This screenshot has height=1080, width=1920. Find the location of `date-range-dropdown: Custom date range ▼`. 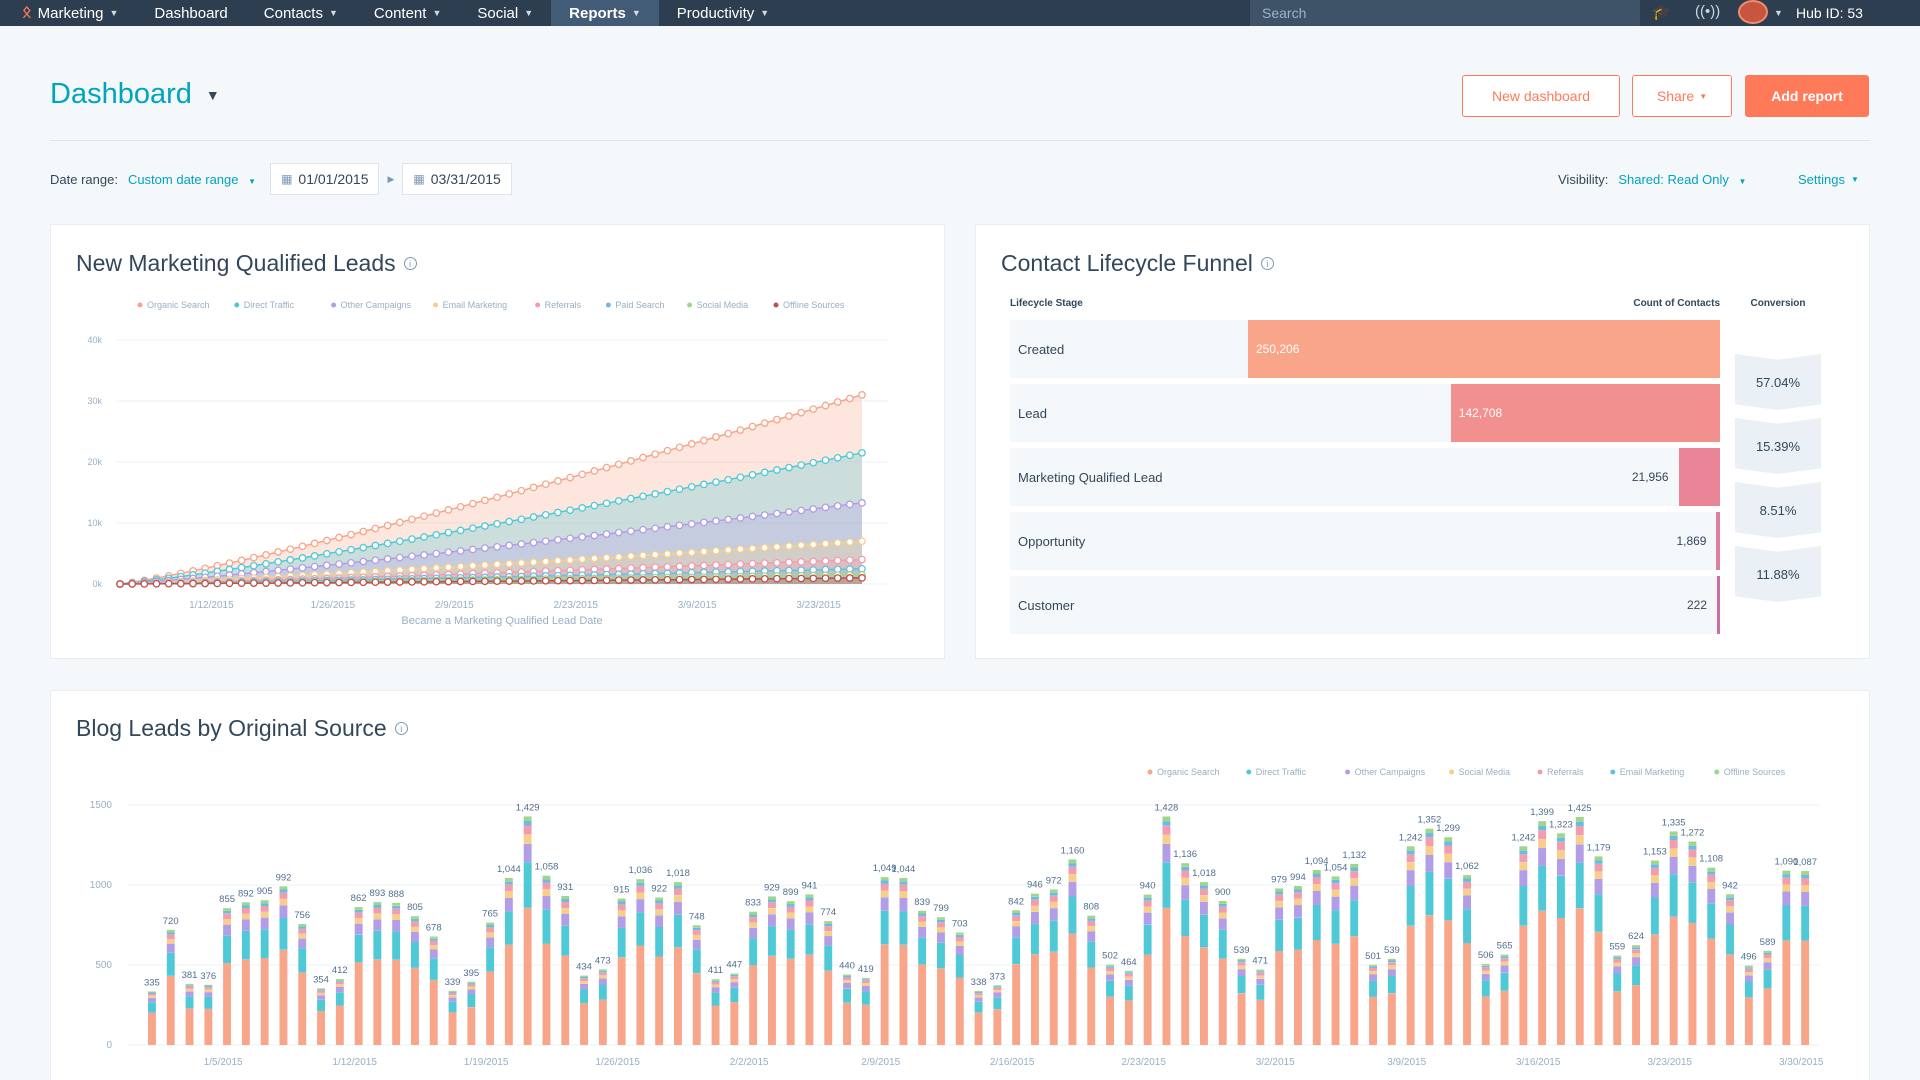

date-range-dropdown: Custom date range ▼ is located at coordinates (192, 179).